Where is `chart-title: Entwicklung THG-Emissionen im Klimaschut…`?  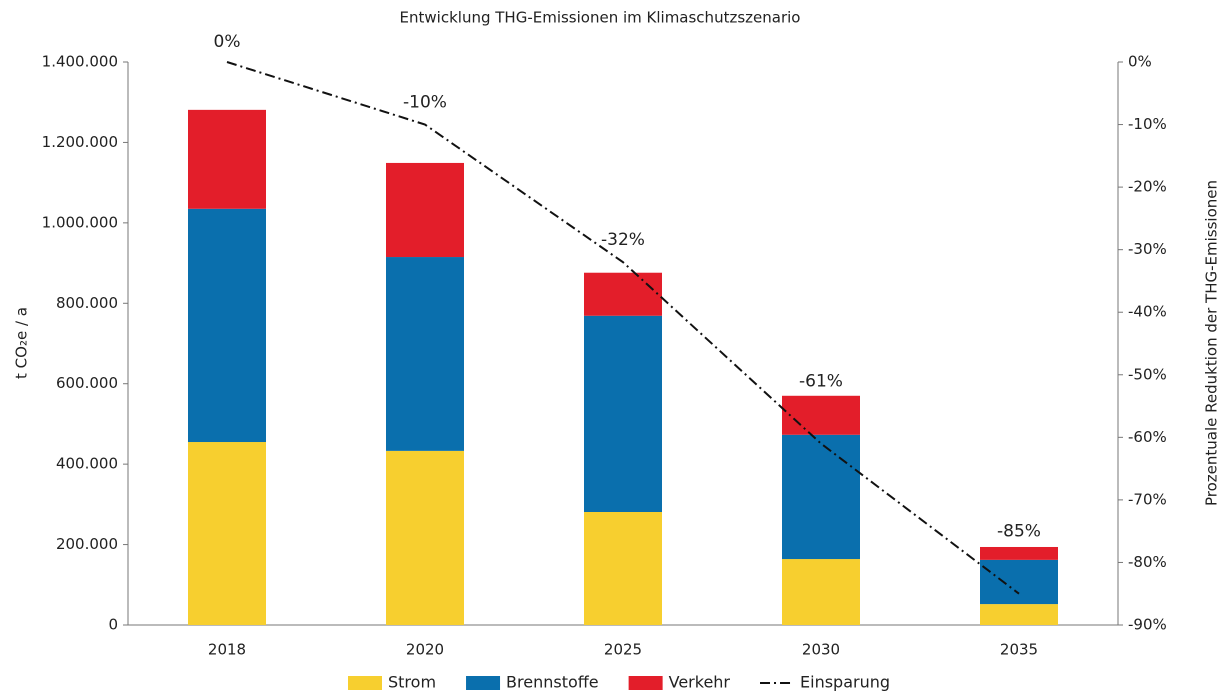
chart-title: Entwicklung THG-Emissionen im Klimaschut… is located at coordinates (600, 18).